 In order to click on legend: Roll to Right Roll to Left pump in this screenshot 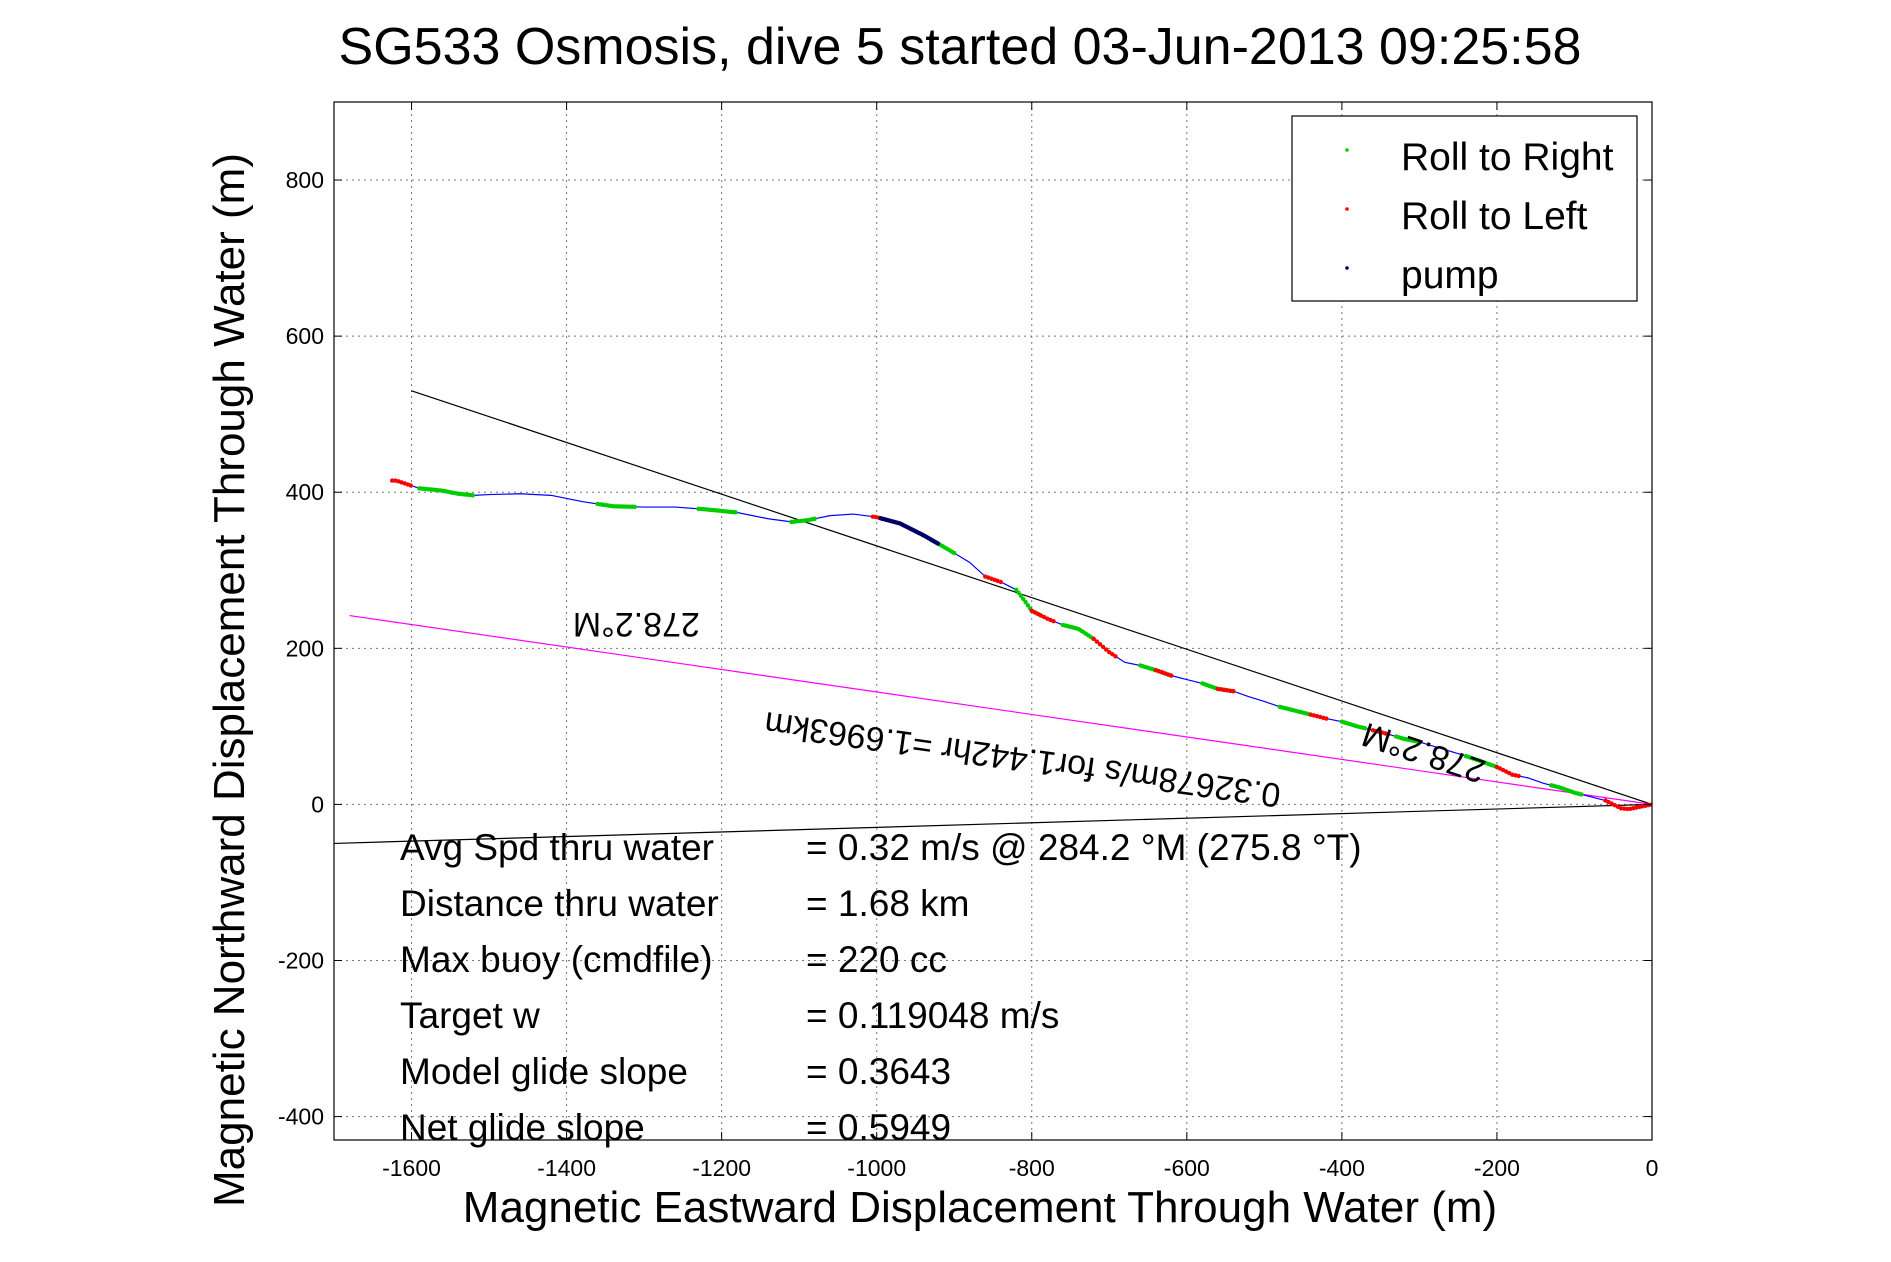, I will do `click(1464, 208)`.